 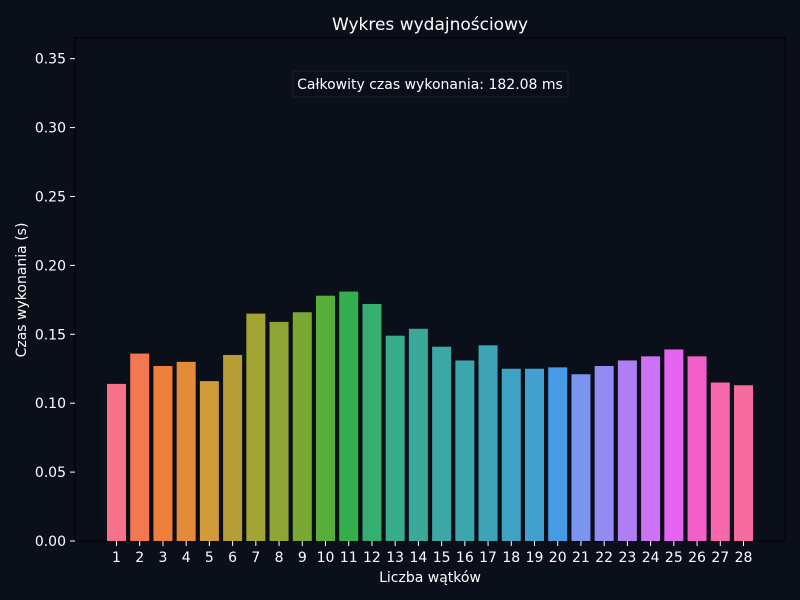 What do you see at coordinates (349, 558) in the screenshot?
I see `x-tick-label: 11` at bounding box center [349, 558].